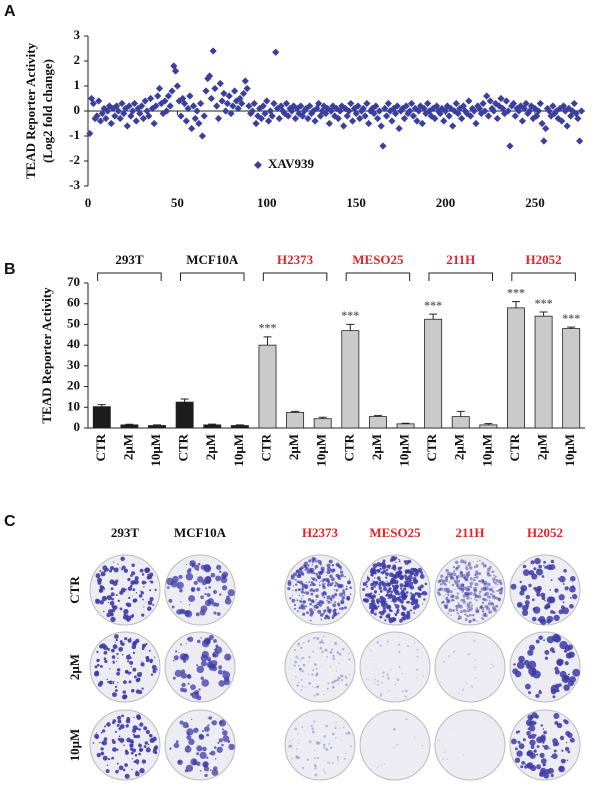 The width and height of the screenshot is (600, 790). What do you see at coordinates (356, 202) in the screenshot?
I see `x-tick-label: 150` at bounding box center [356, 202].